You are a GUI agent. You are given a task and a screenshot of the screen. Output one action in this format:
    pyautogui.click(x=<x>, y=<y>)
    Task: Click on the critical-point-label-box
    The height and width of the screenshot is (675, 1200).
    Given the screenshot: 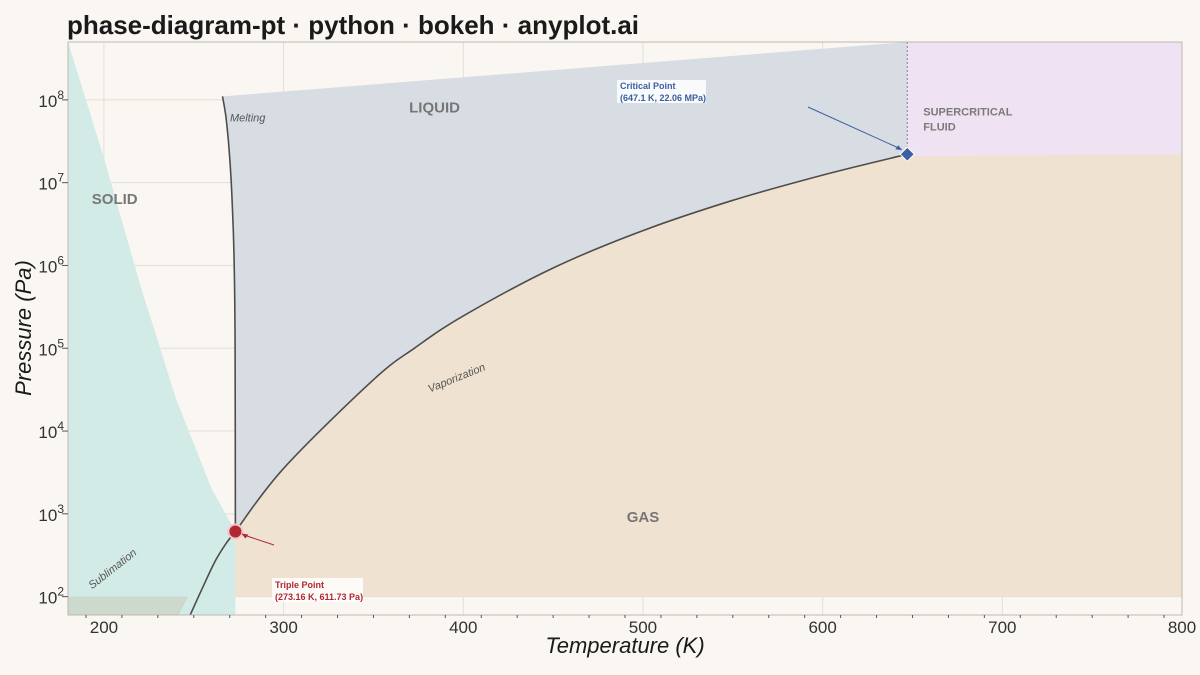 What is the action you would take?
    pyautogui.click(x=661, y=91)
    